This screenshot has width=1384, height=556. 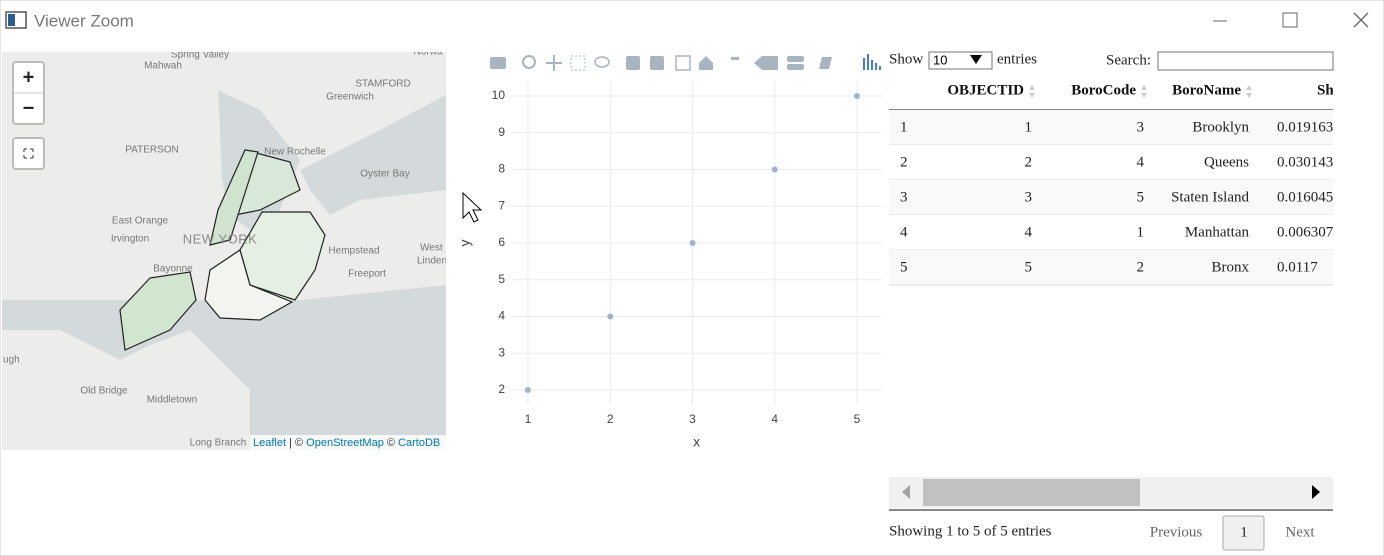 What do you see at coordinates (1290, 20) in the screenshot?
I see `maximize-button` at bounding box center [1290, 20].